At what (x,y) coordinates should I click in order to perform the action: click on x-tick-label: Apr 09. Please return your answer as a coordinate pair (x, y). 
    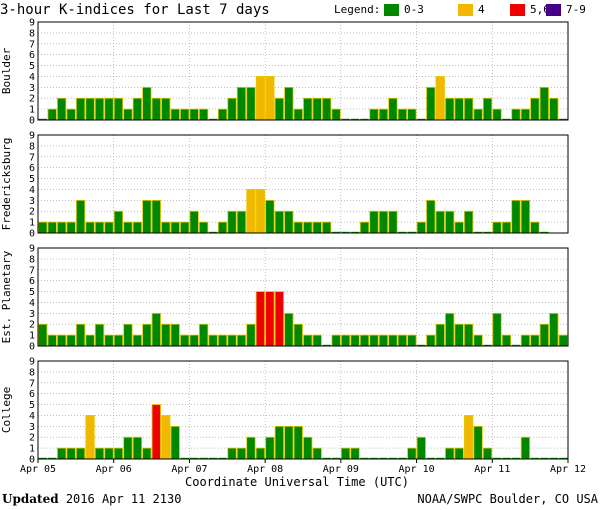
    Looking at the image, I should click on (341, 469).